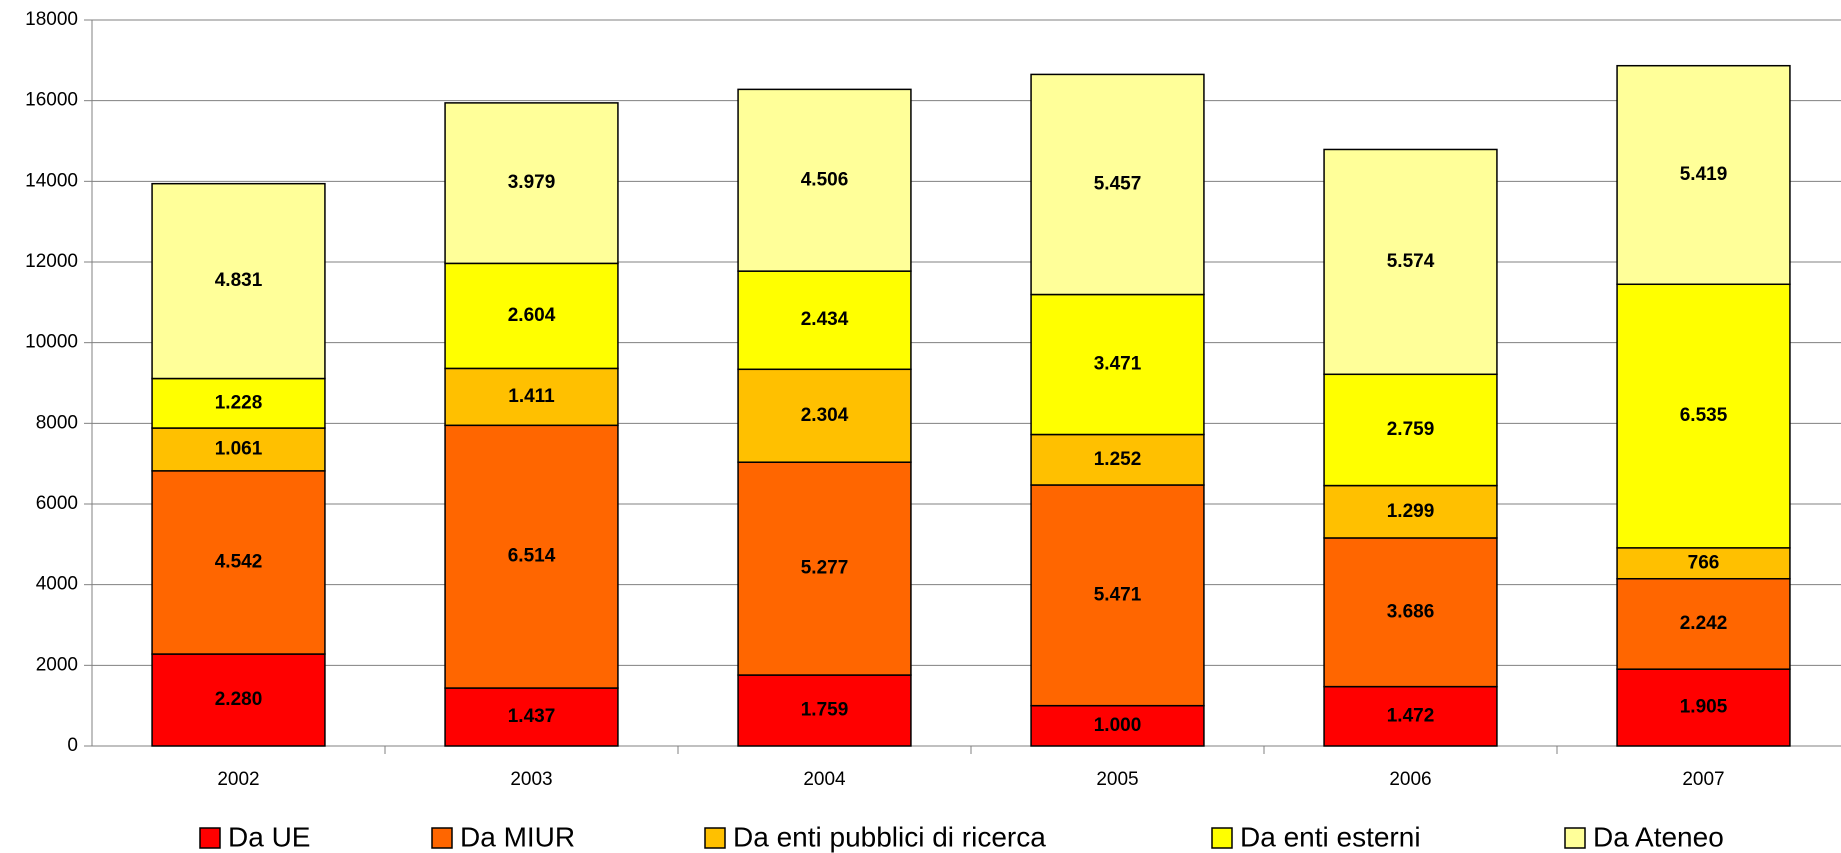 The height and width of the screenshot is (853, 1841). Describe the element at coordinates (1704, 623) in the screenshot. I see `data-label: 2.242` at that location.